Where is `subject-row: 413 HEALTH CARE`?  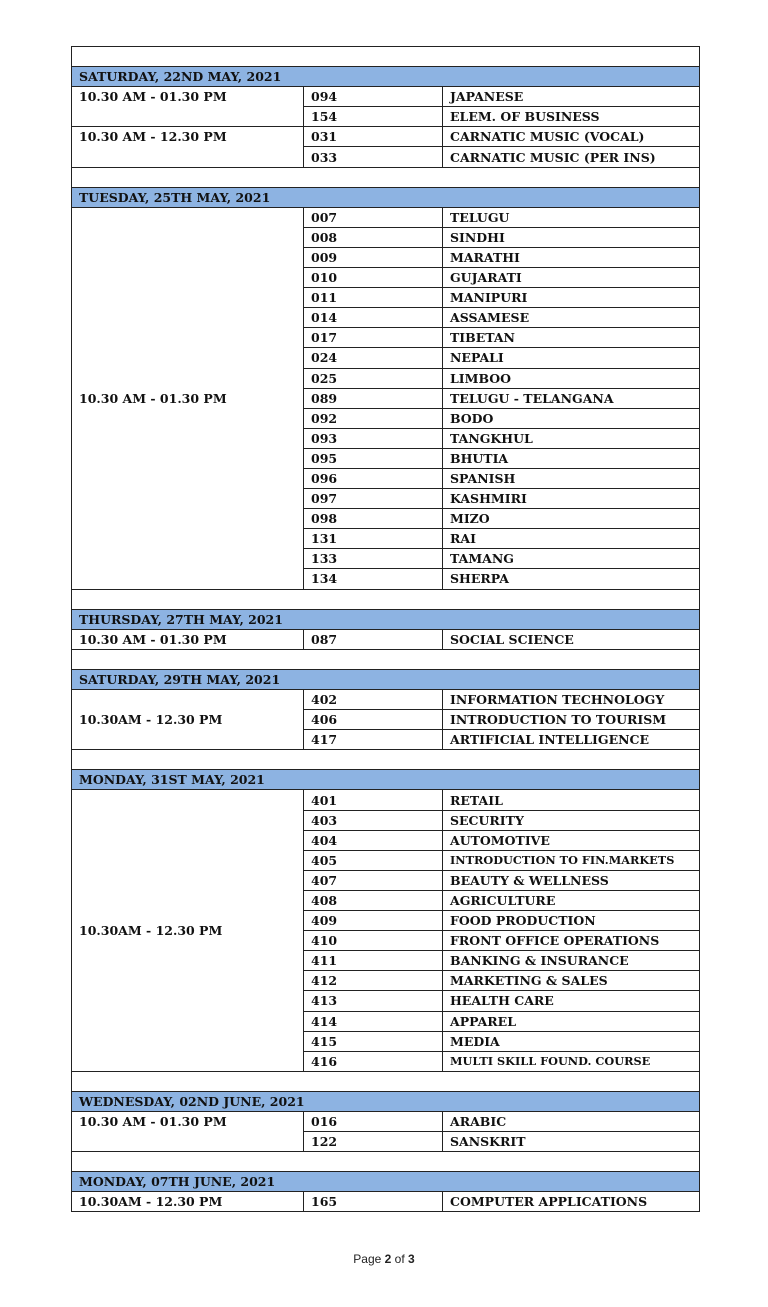
subject-row: 413 HEALTH CARE is located at coordinates (386, 1001).